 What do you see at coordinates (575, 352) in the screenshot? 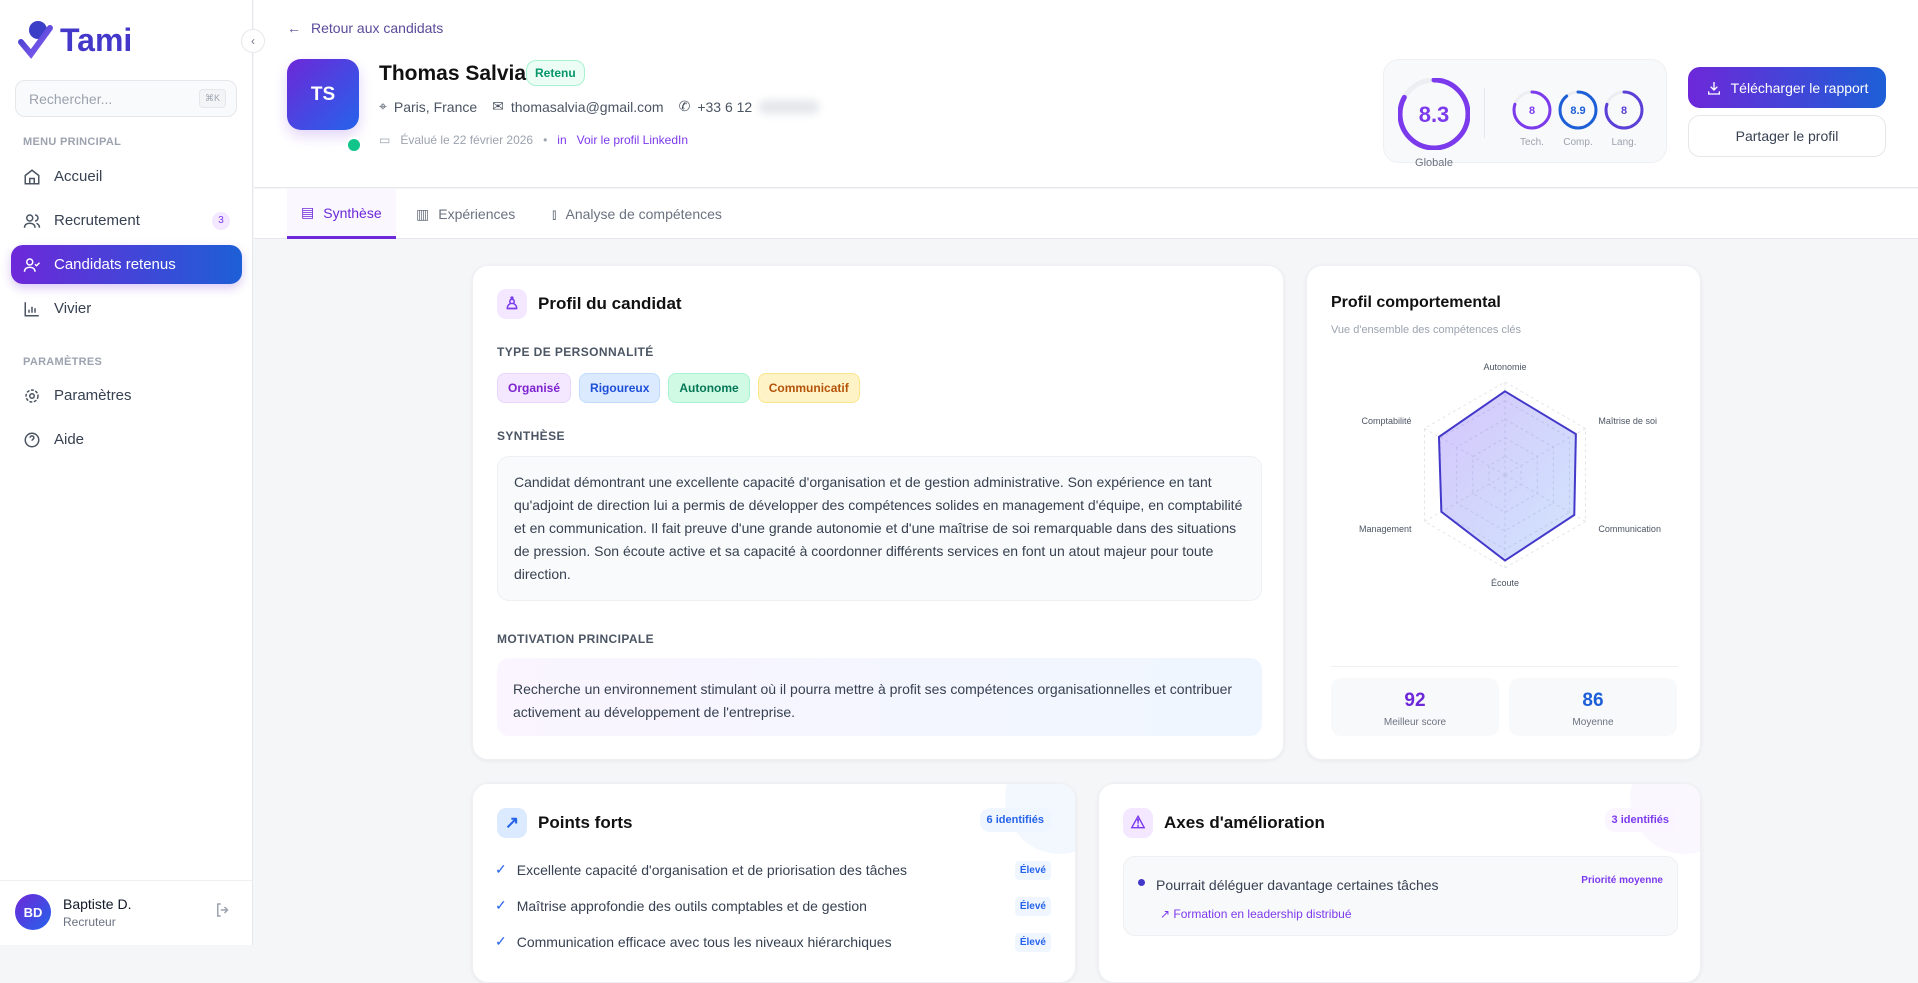
I see `personality-label: TYPE DE PERSONNALITÉ` at bounding box center [575, 352].